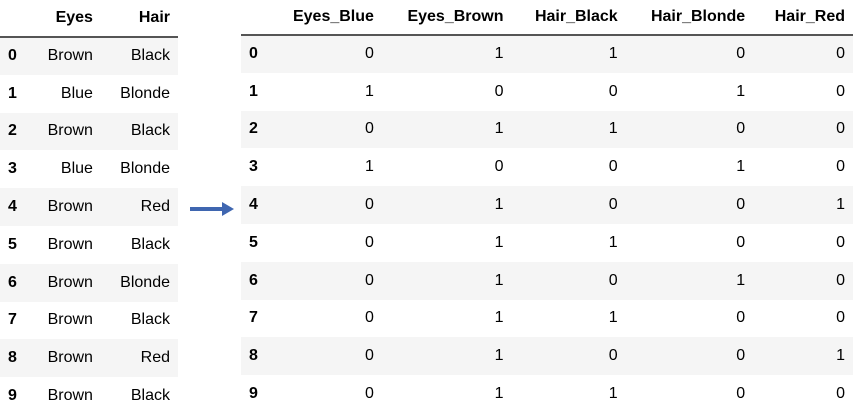 This screenshot has width=853, height=415. What do you see at coordinates (139, 19) in the screenshot?
I see `column-header: Hair` at bounding box center [139, 19].